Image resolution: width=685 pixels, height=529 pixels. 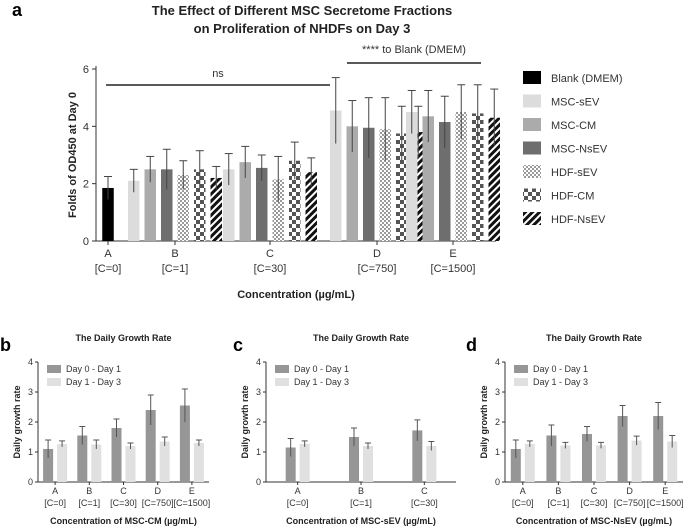 What do you see at coordinates (55, 491) in the screenshot?
I see `x-tick-letter-b: A` at bounding box center [55, 491].